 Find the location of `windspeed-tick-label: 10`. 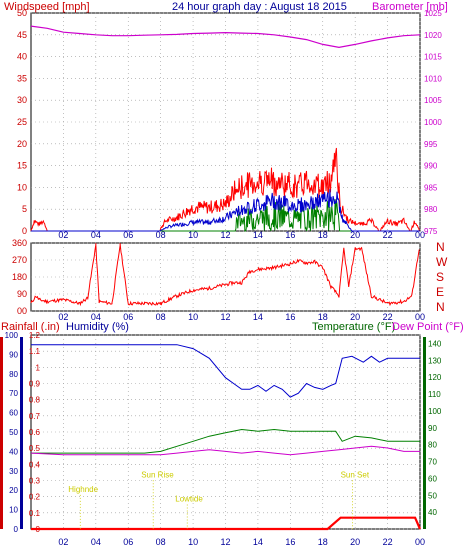

windspeed-tick-label: 10 is located at coordinates (22, 187).